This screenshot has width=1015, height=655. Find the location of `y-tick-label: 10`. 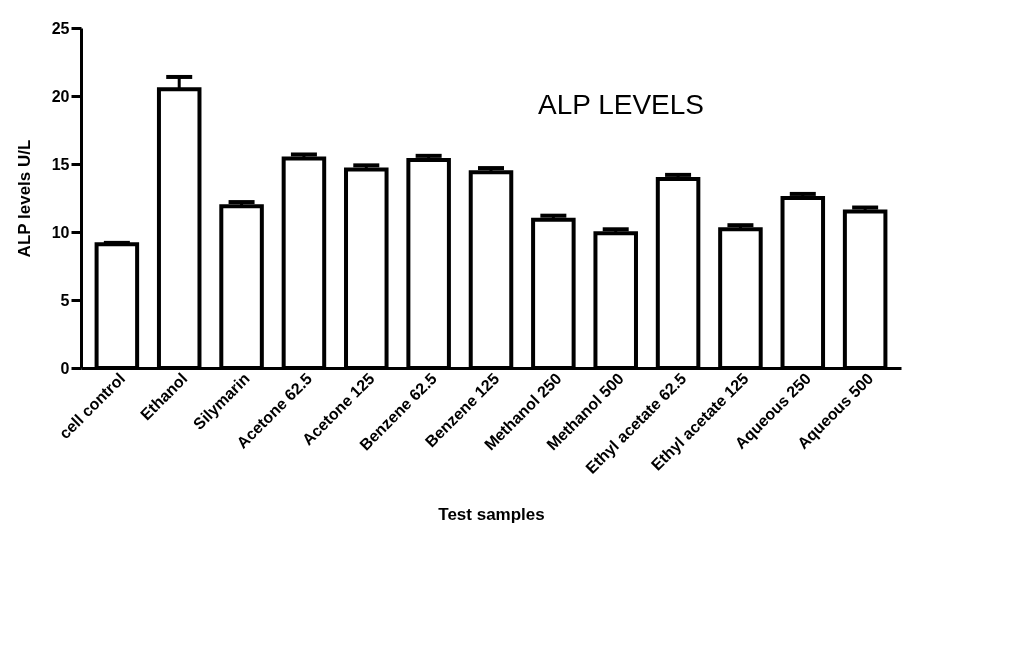

y-tick-label: 10 is located at coordinates (60, 232).